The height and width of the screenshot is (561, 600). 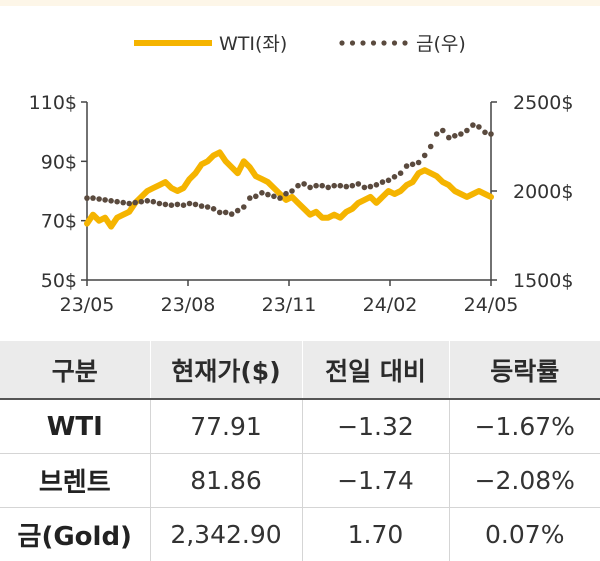 What do you see at coordinates (543, 281) in the screenshot?
I see `right-axis-tick-label: 1500$` at bounding box center [543, 281].